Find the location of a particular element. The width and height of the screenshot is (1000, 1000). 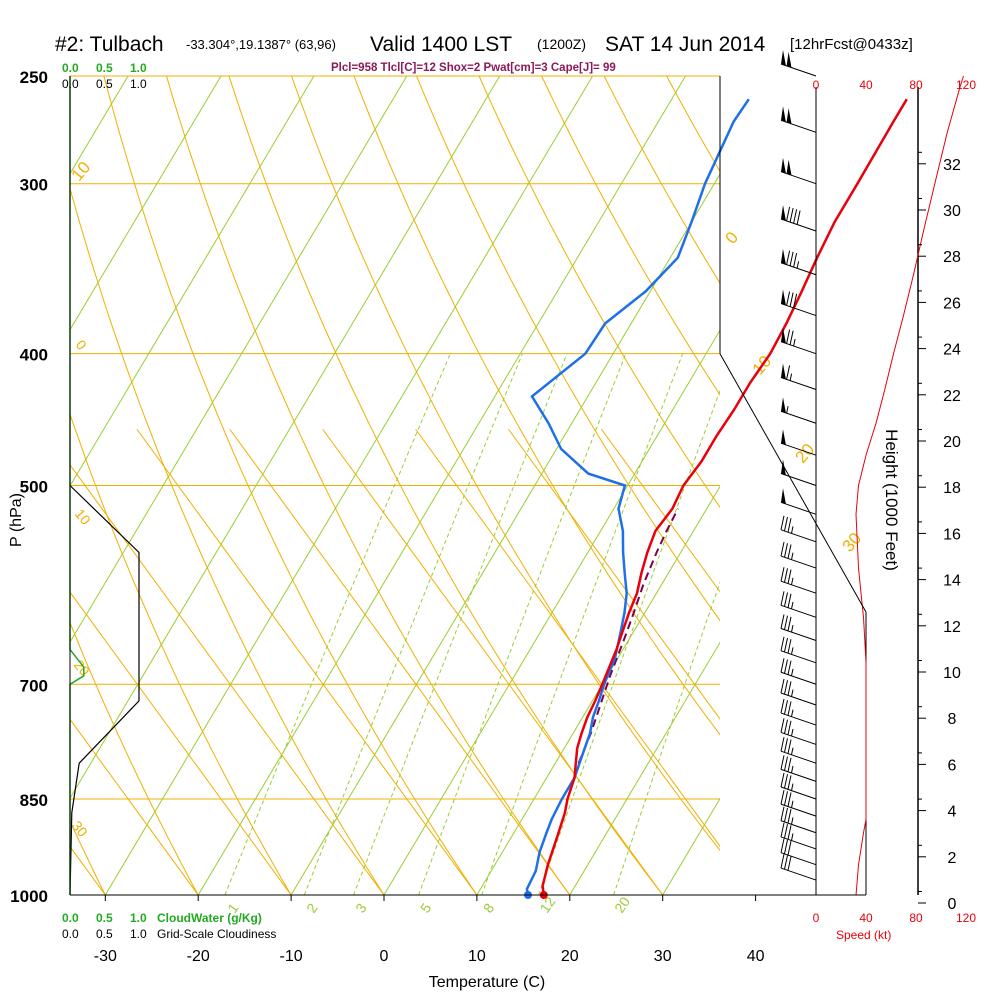

wind-speed-label: Speed (kt) is located at coordinates (863, 935).